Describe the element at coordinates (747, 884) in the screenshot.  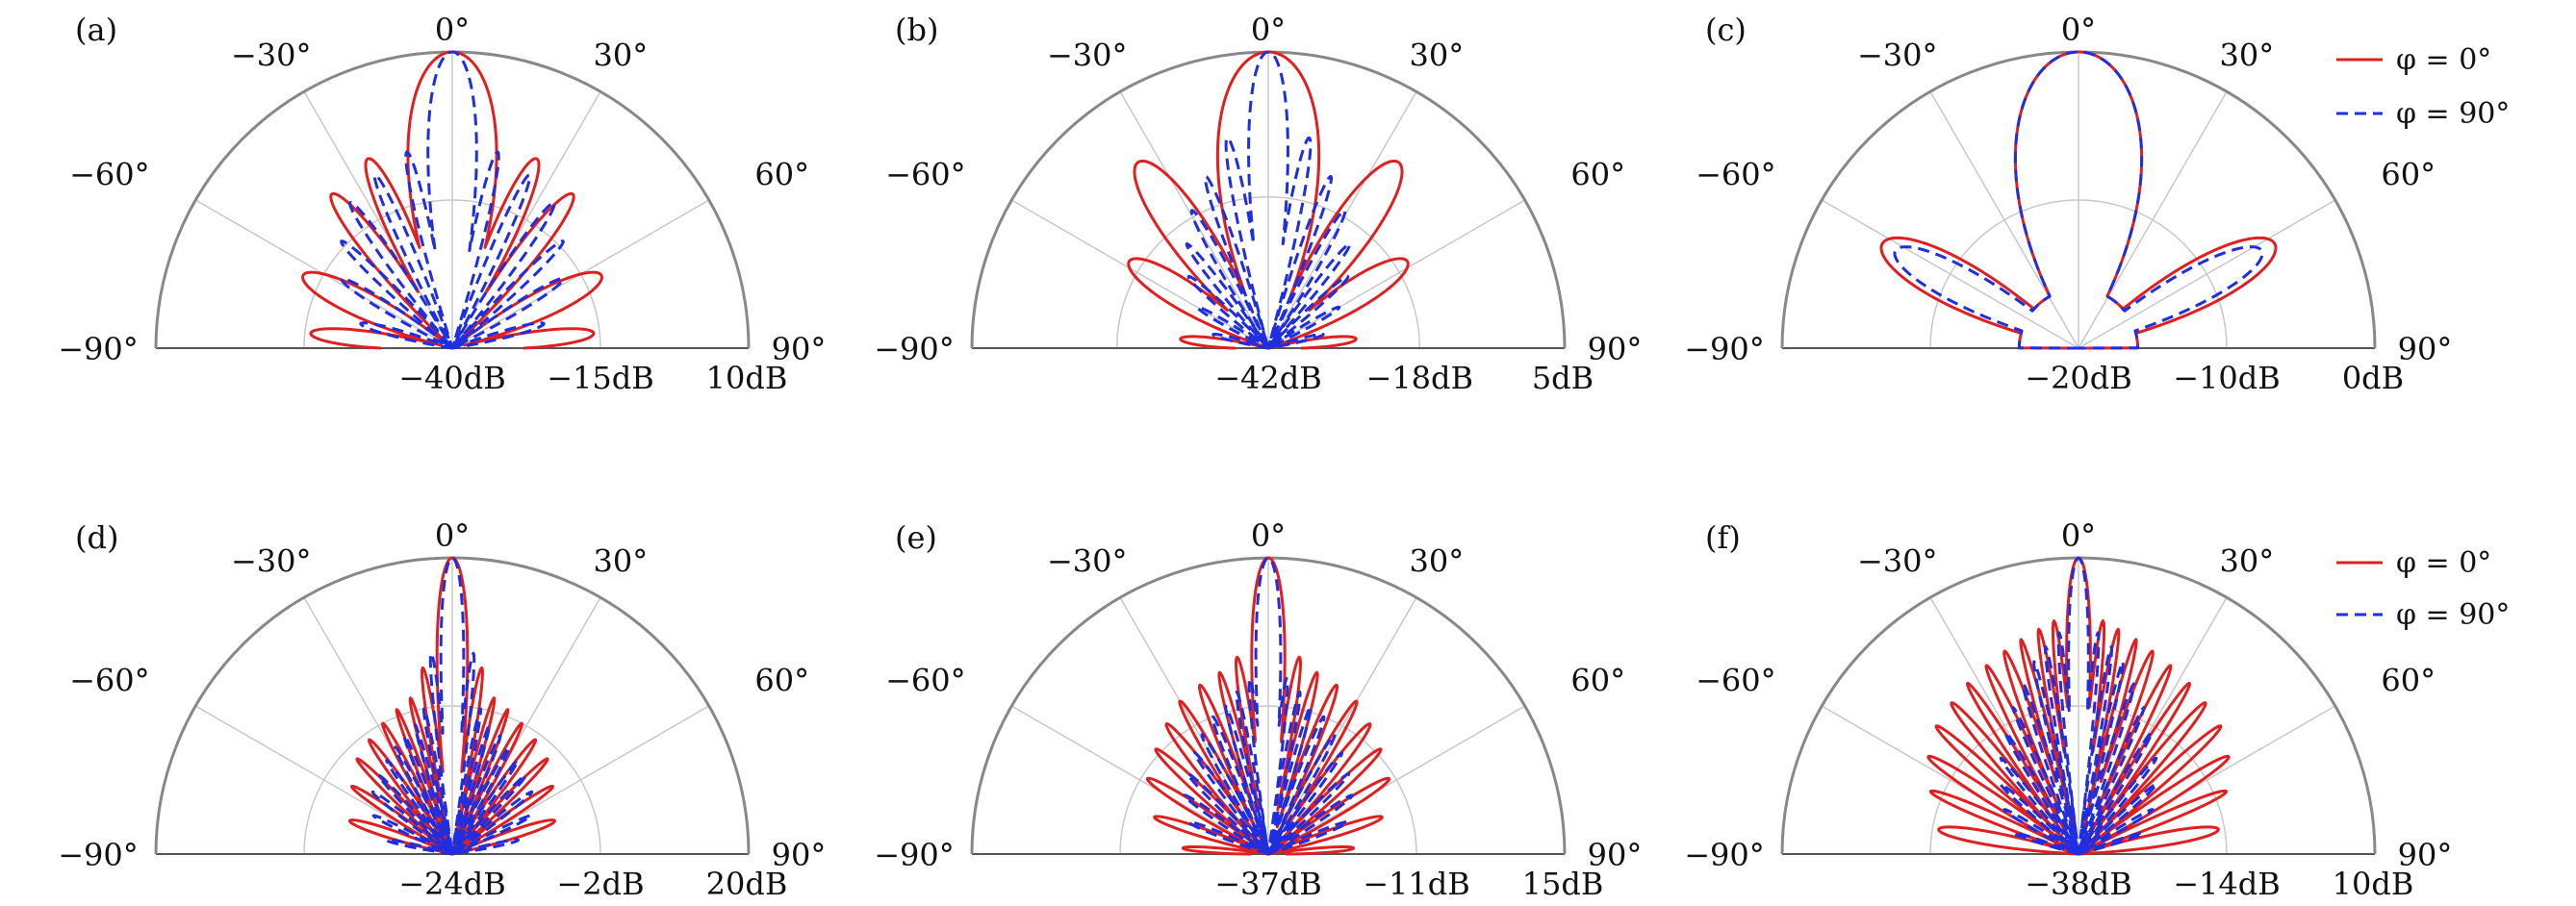
I see `r-tick-label: 20dB` at that location.